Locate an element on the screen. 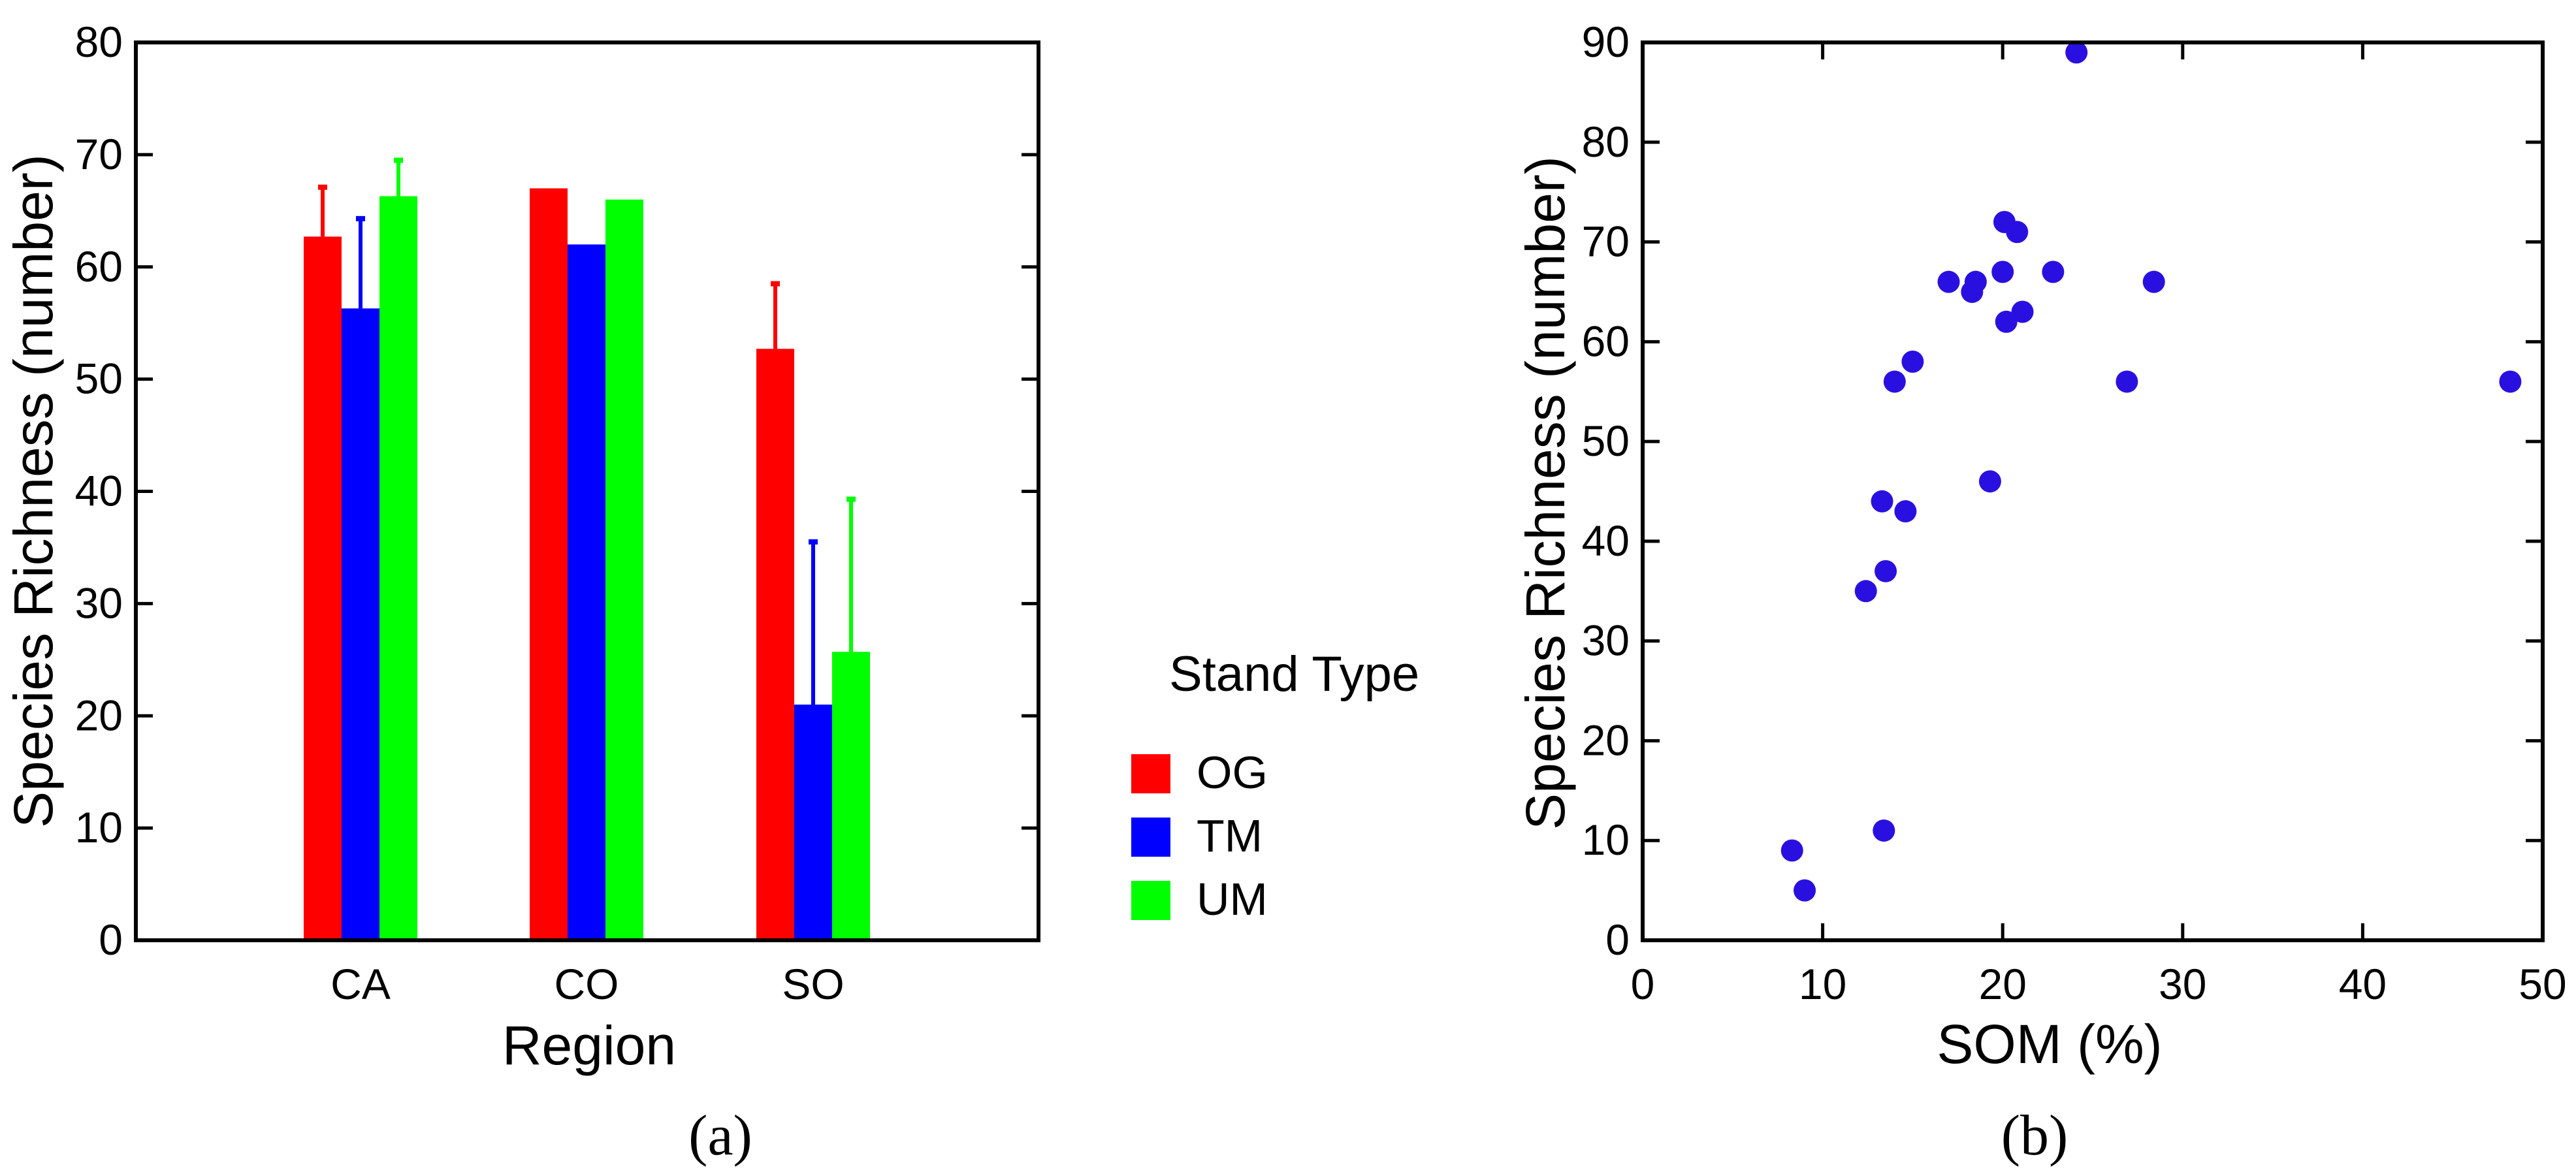 This screenshot has width=2576, height=1176. bar-tm-co is located at coordinates (586, 592).